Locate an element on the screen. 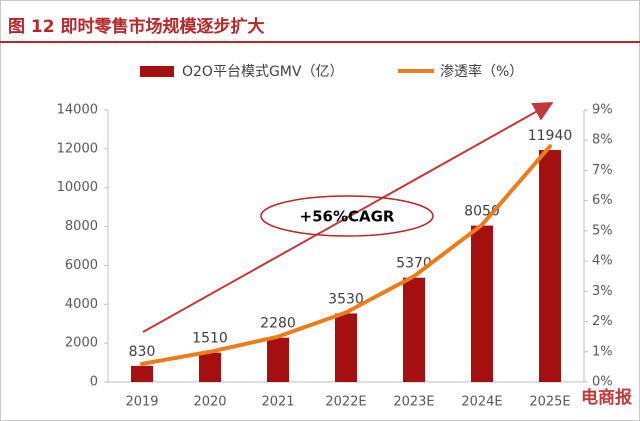 This screenshot has width=640, height=421. watermark: 电商报 is located at coordinates (606, 397).